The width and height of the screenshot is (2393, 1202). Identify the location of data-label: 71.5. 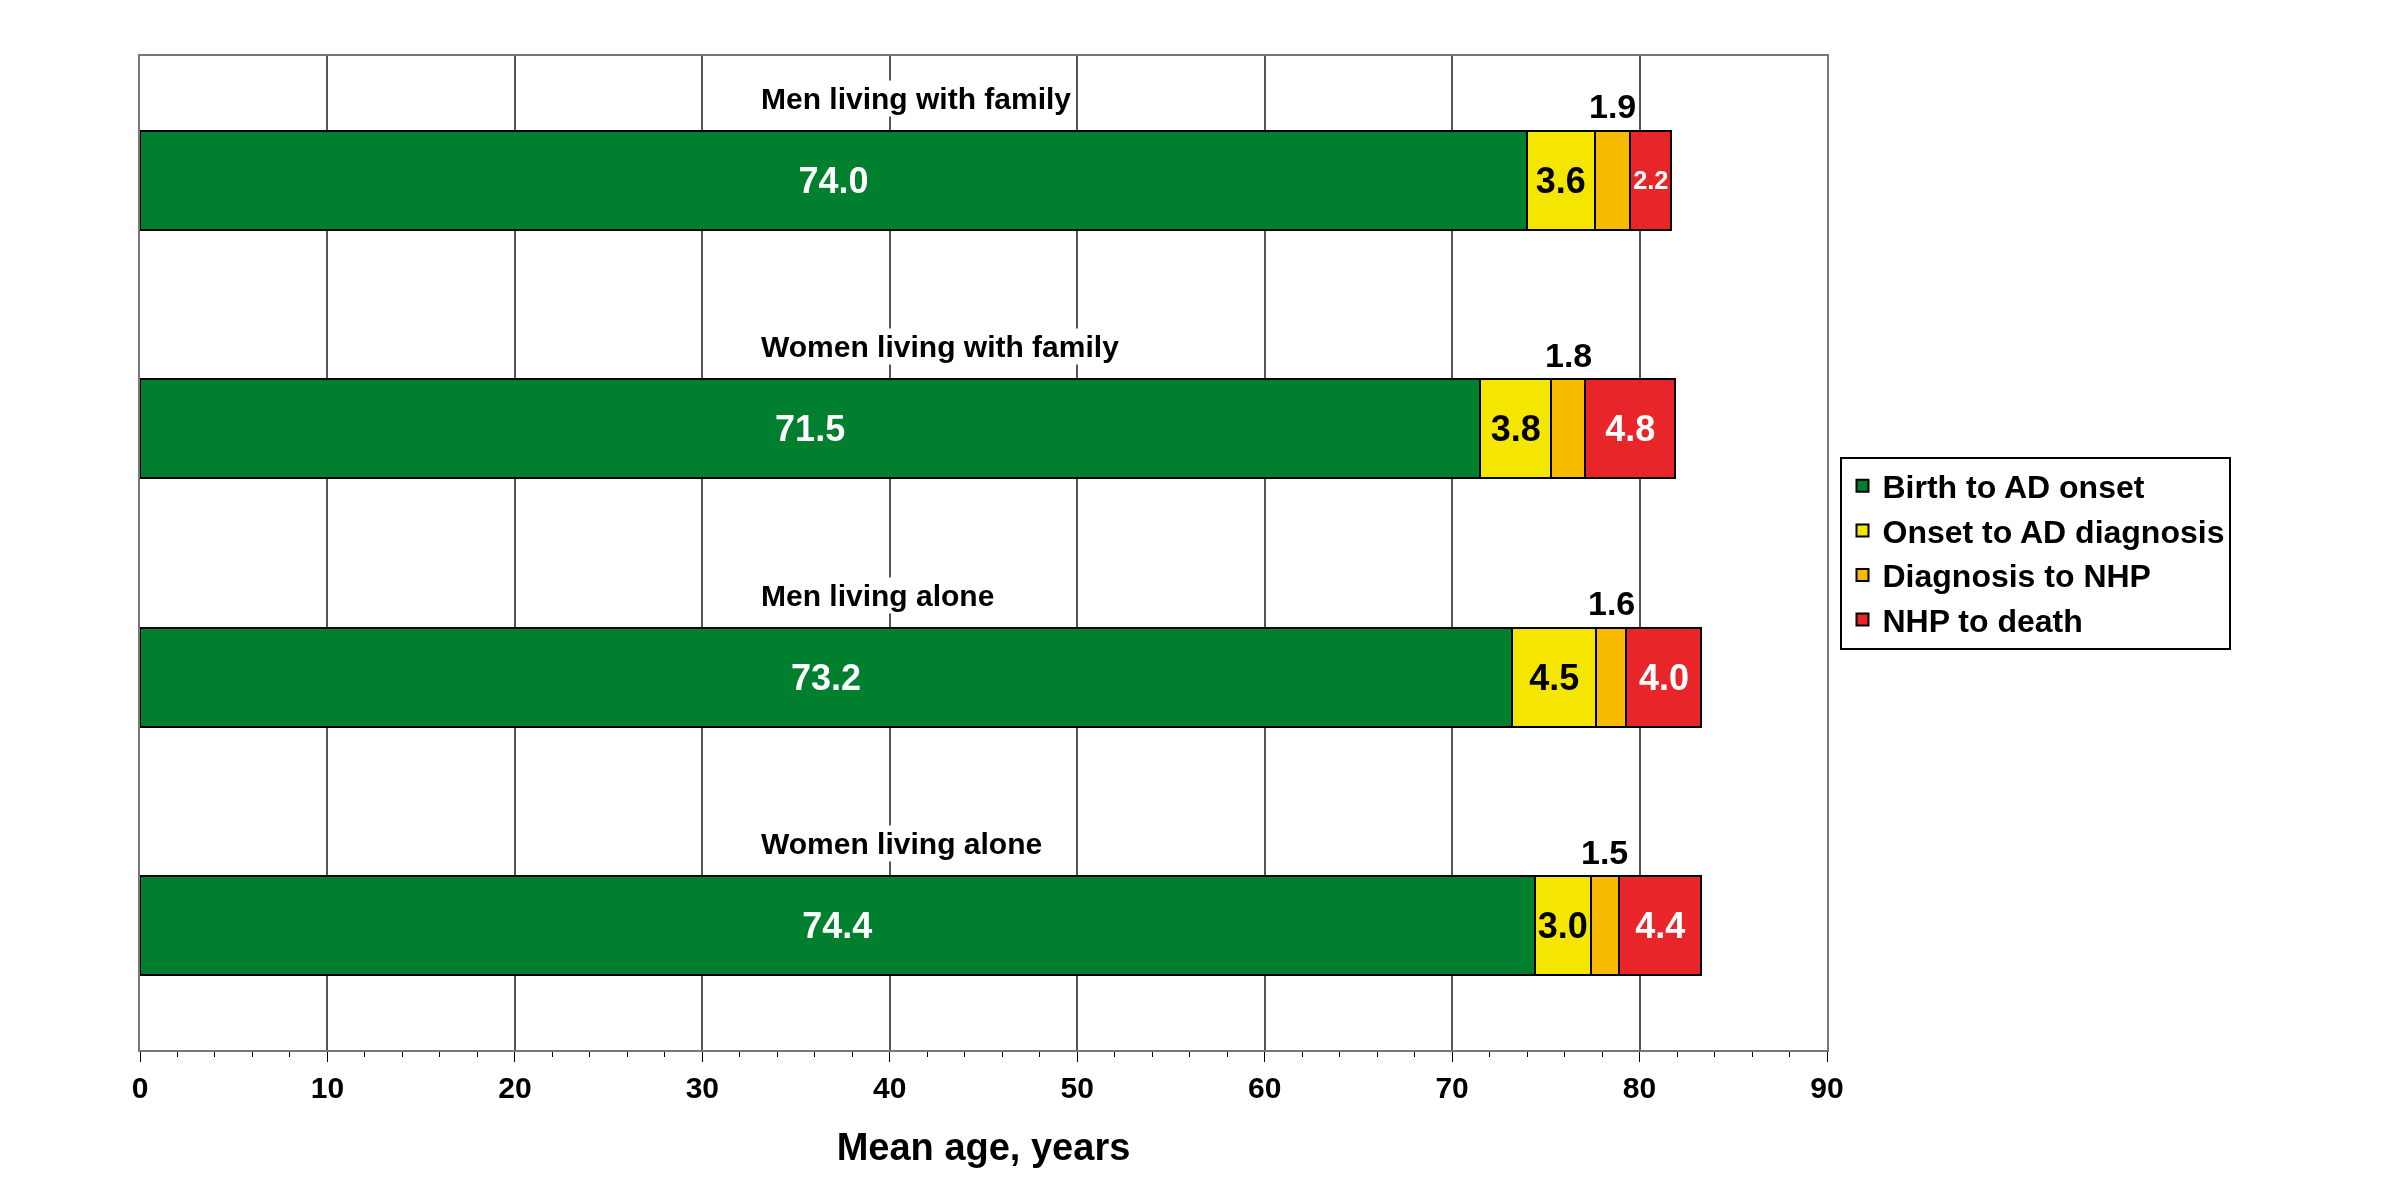
(810, 429).